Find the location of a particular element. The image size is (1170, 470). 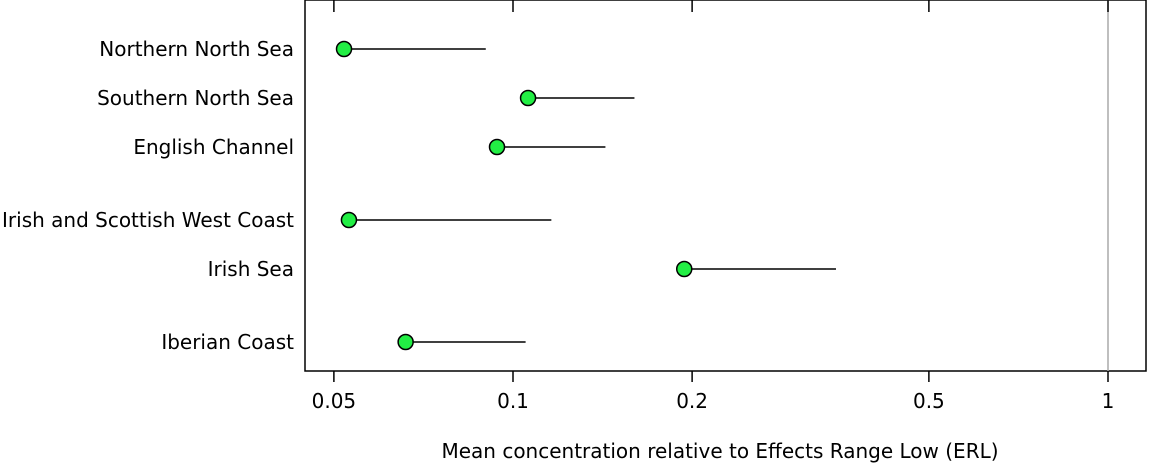

x-tick-label: 0.5 is located at coordinates (929, 401).